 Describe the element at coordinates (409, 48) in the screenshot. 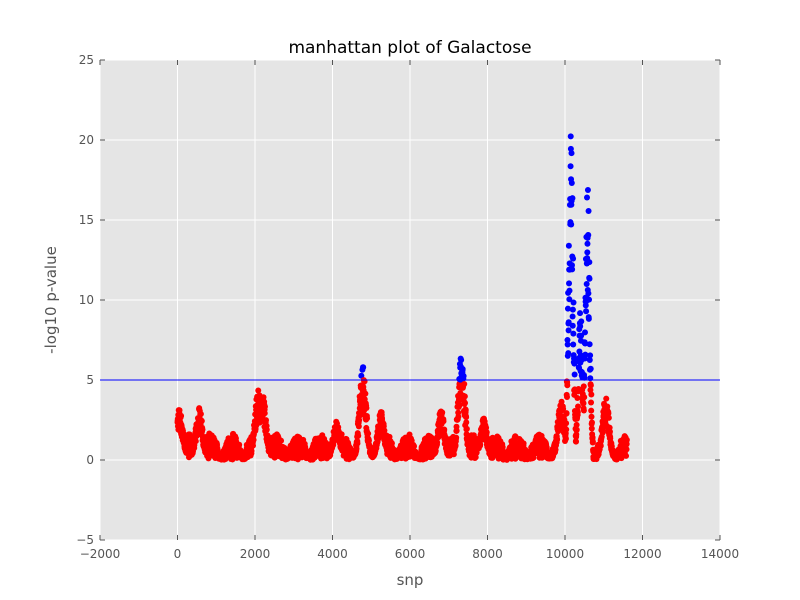

I see `chart-title: manhattan plot of Galactose` at that location.